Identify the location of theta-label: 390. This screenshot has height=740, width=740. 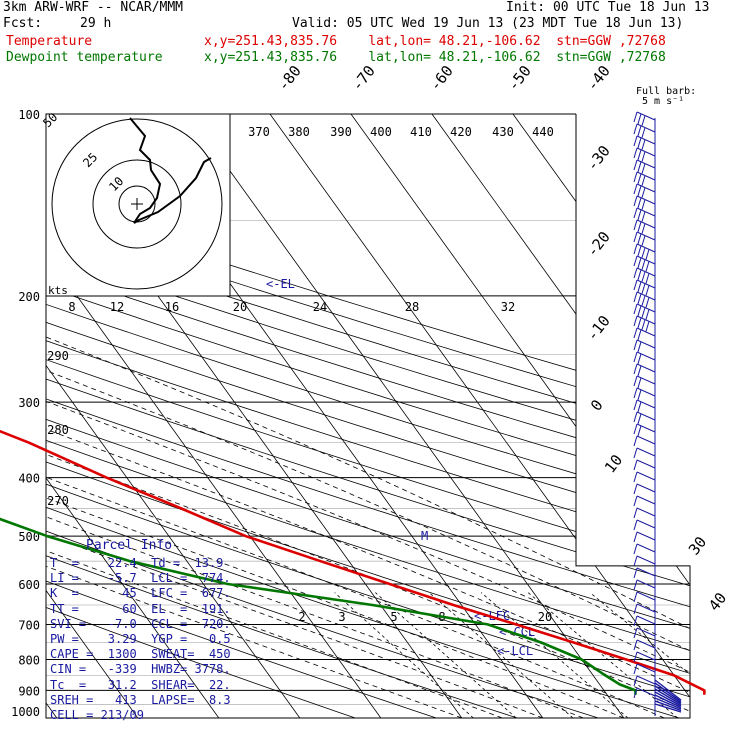
(341, 132).